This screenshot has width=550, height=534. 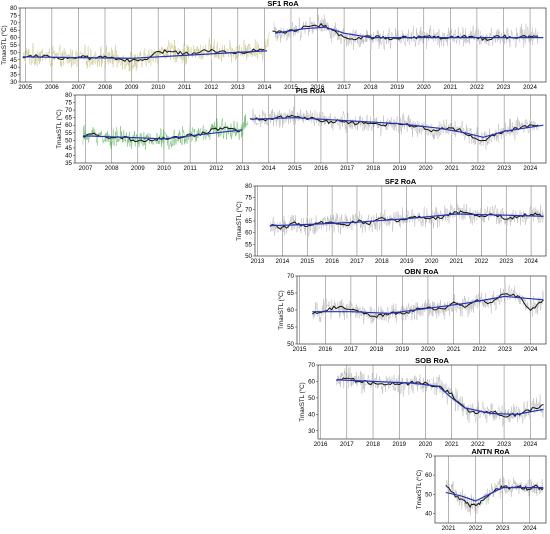 I want to click on tick-label-y: 65, so click(x=290, y=293).